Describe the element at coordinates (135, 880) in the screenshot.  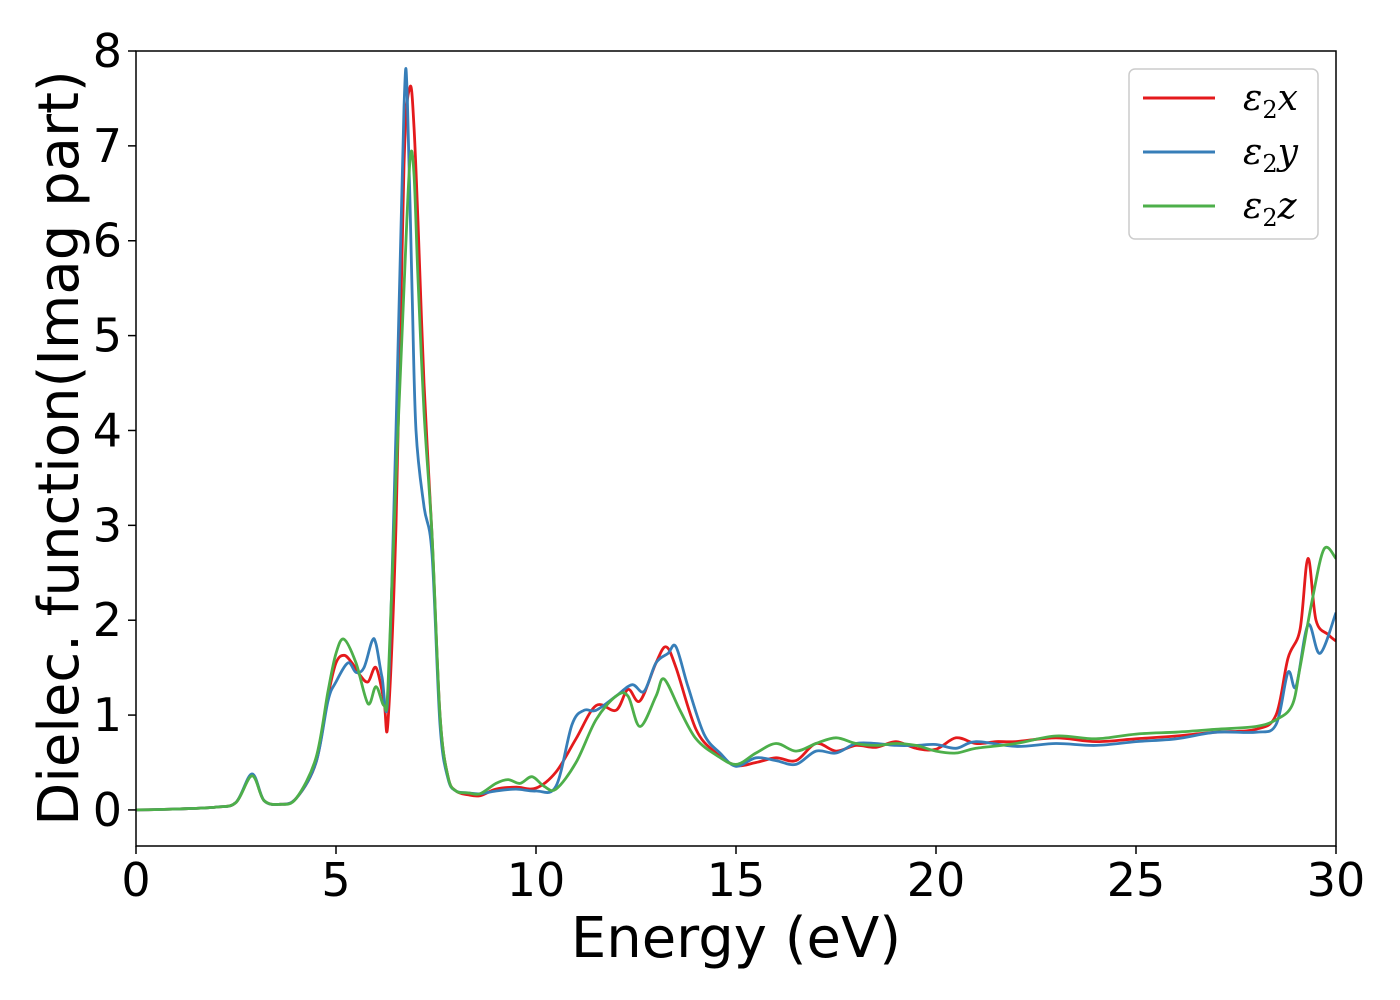
I see `x-tick-label: 0` at that location.